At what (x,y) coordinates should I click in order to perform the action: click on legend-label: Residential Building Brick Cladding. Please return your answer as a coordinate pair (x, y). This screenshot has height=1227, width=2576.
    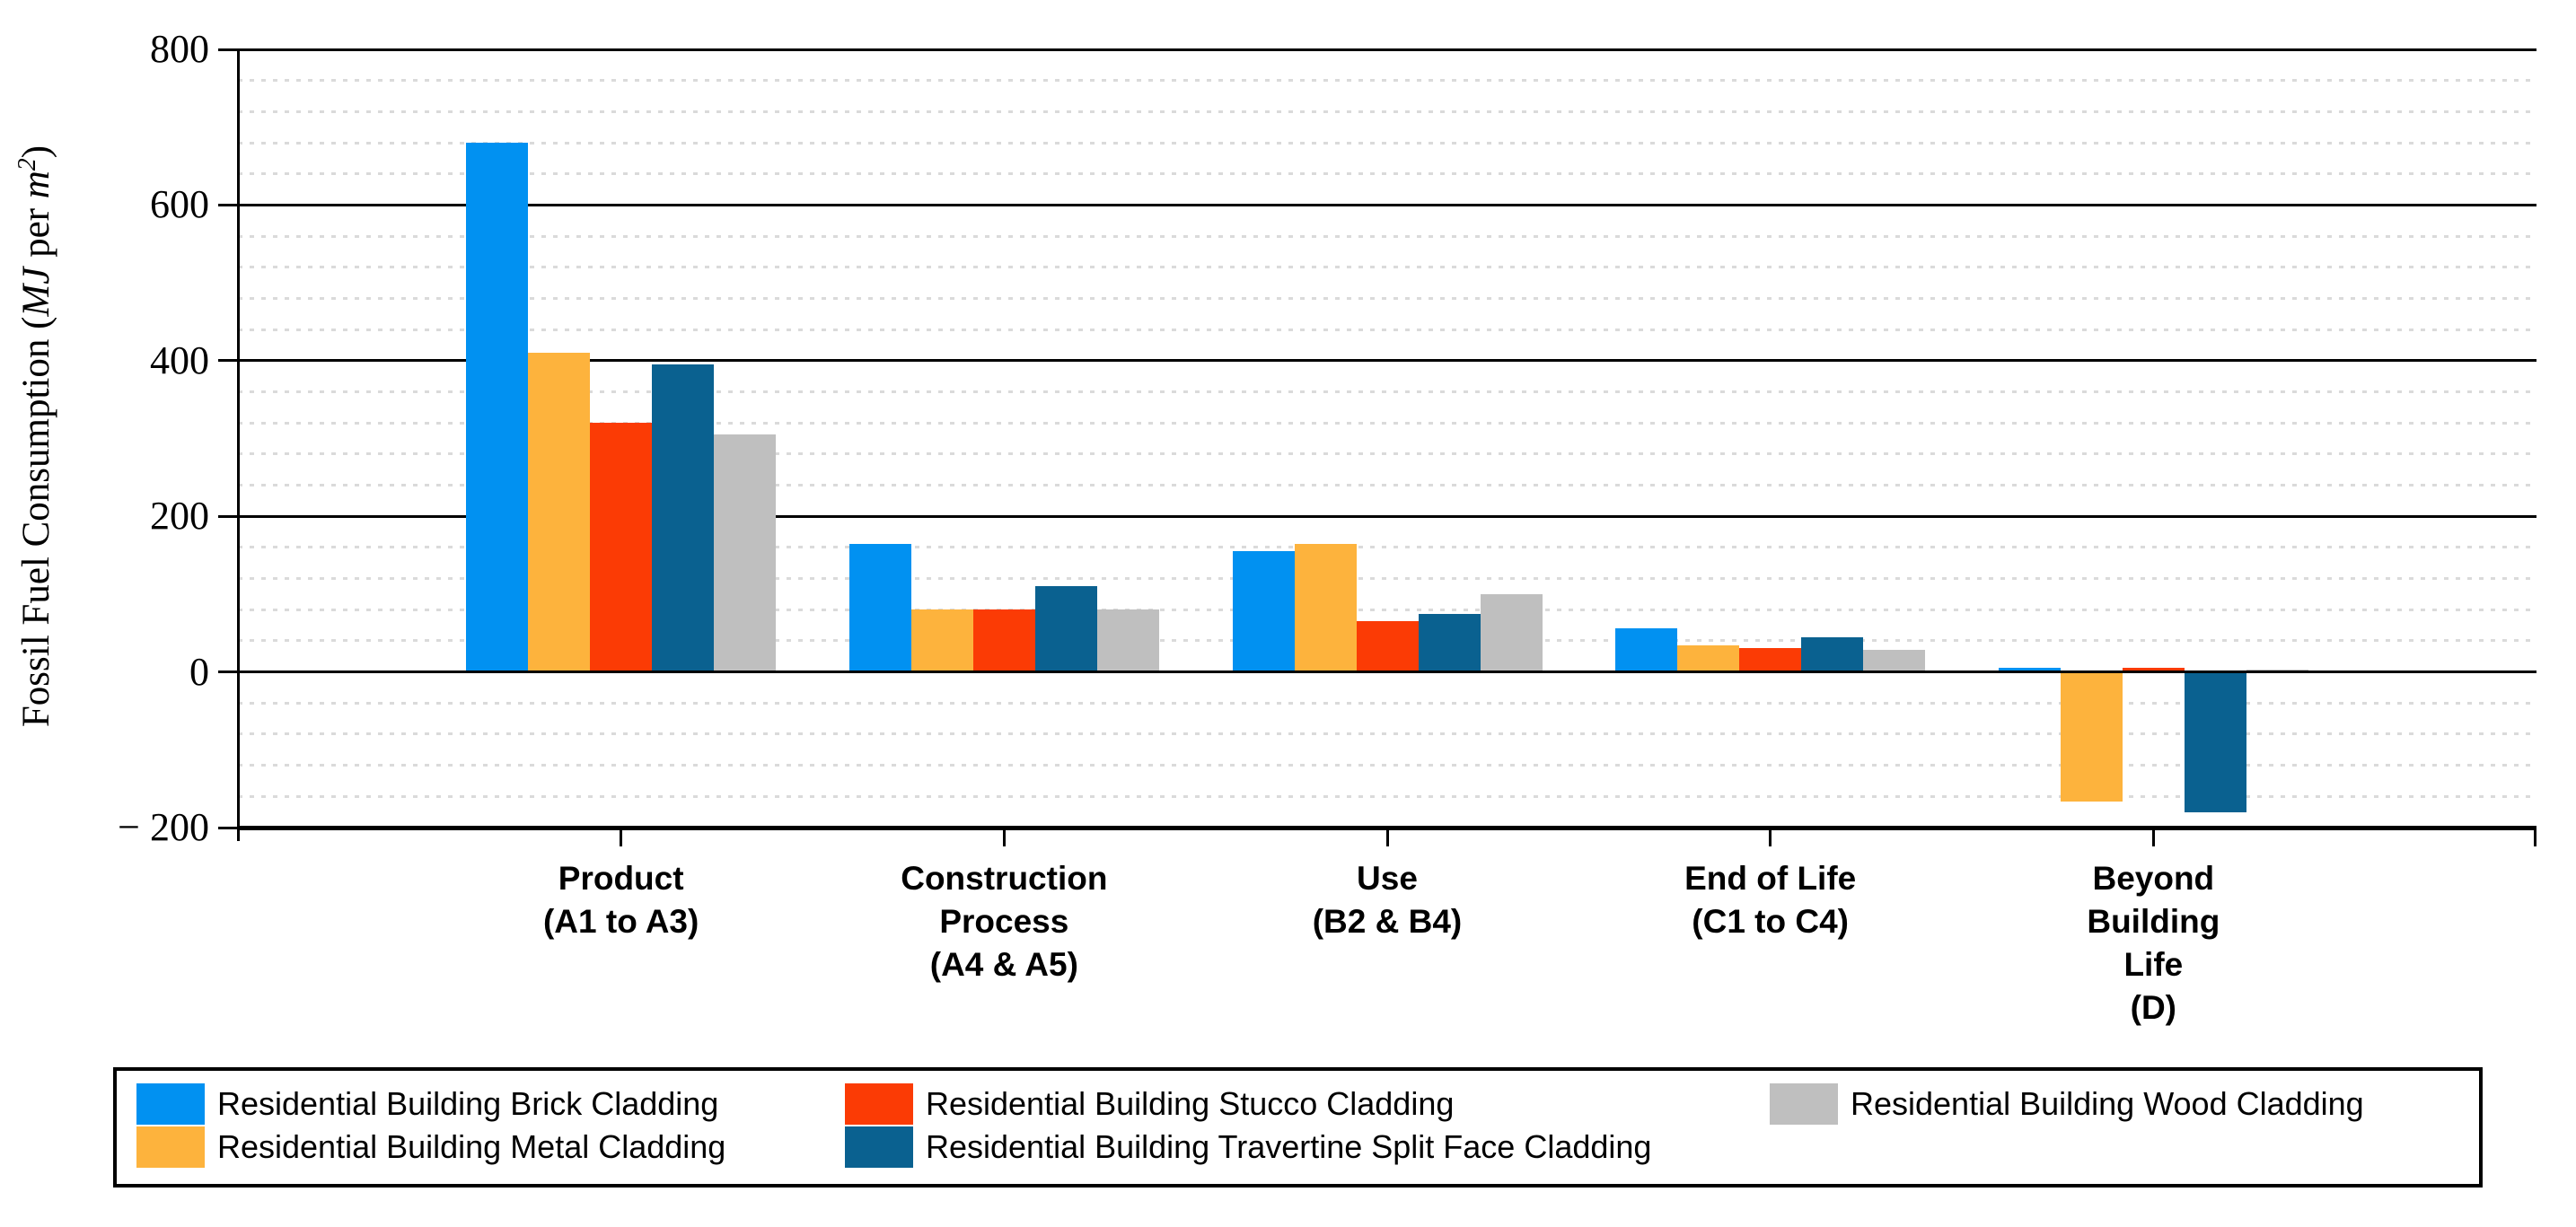
    Looking at the image, I should click on (468, 1103).